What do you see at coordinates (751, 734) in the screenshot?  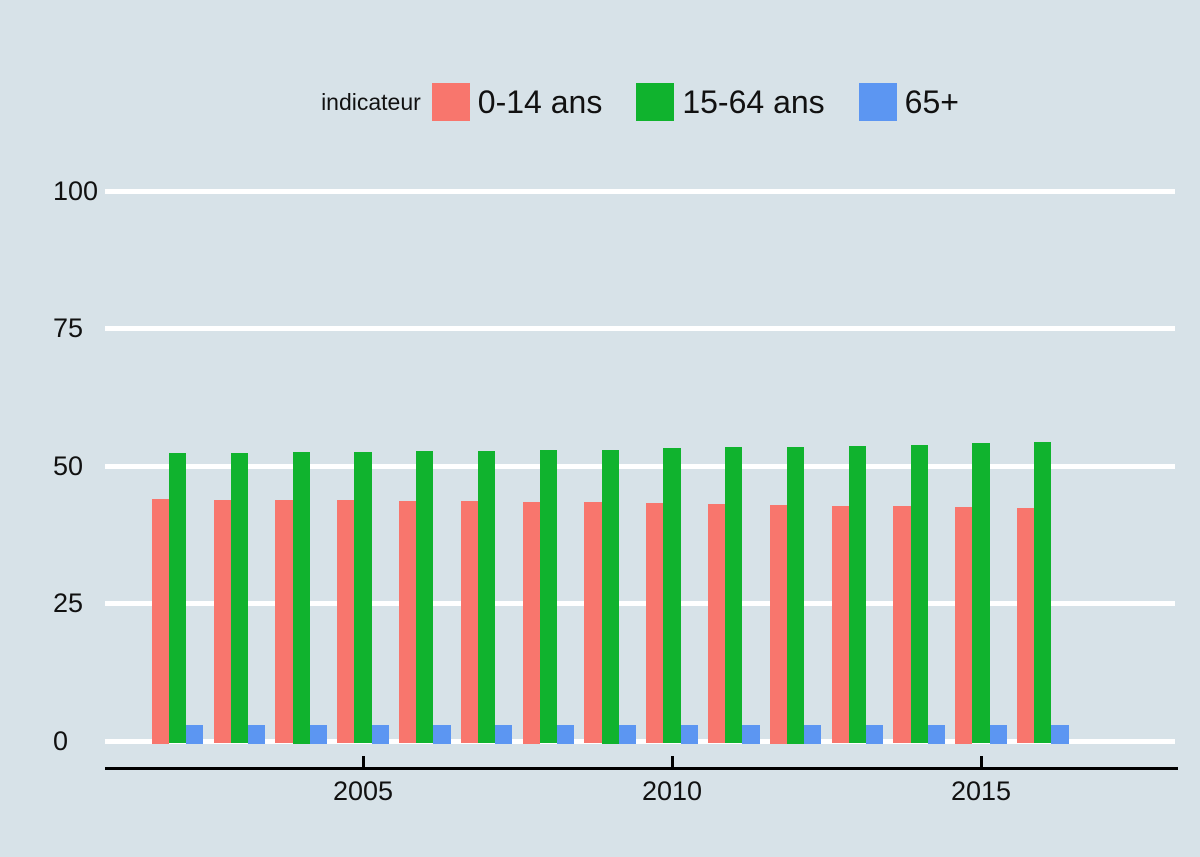 I see `bar-65+-2011` at bounding box center [751, 734].